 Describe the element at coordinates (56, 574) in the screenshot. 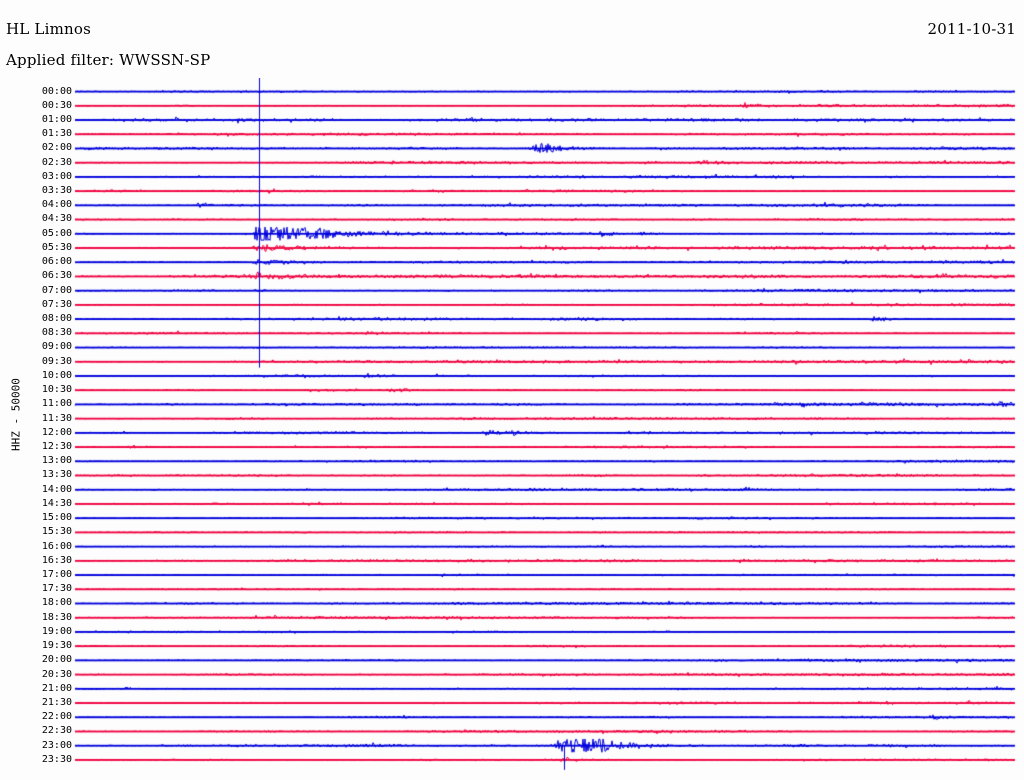

I see `time-axis-label: 17:00` at that location.